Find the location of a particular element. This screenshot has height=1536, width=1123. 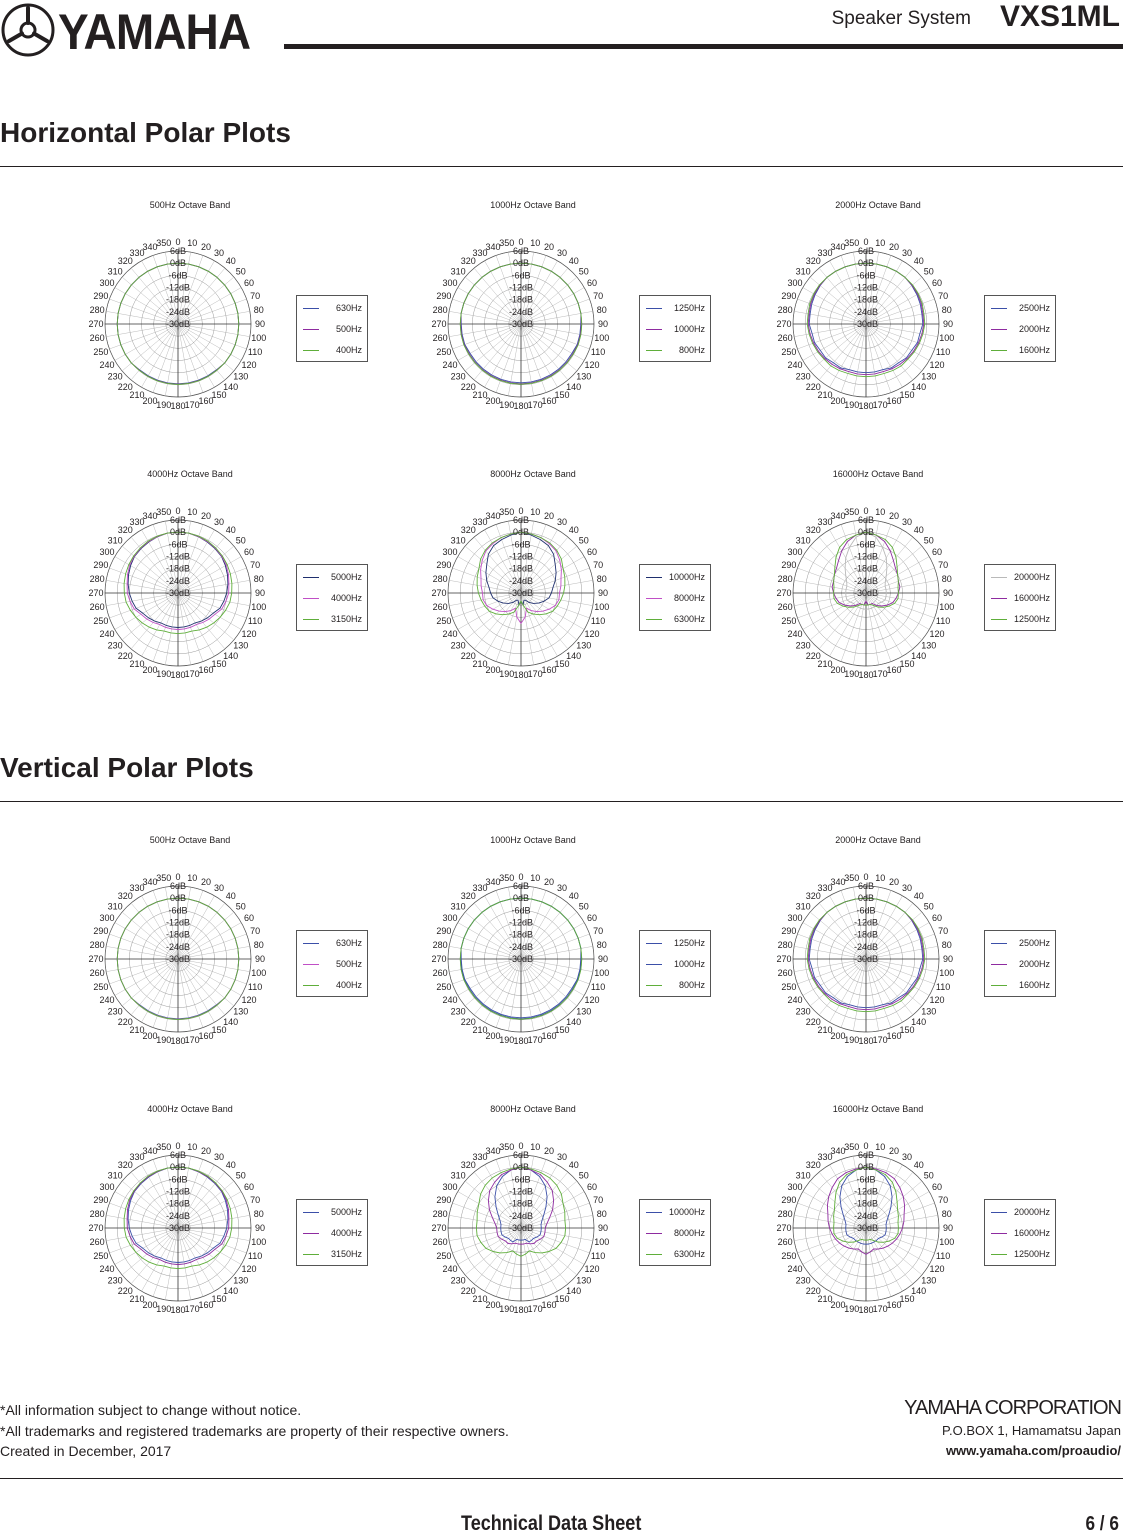

legend-label: 3150Hz is located at coordinates (346, 619).